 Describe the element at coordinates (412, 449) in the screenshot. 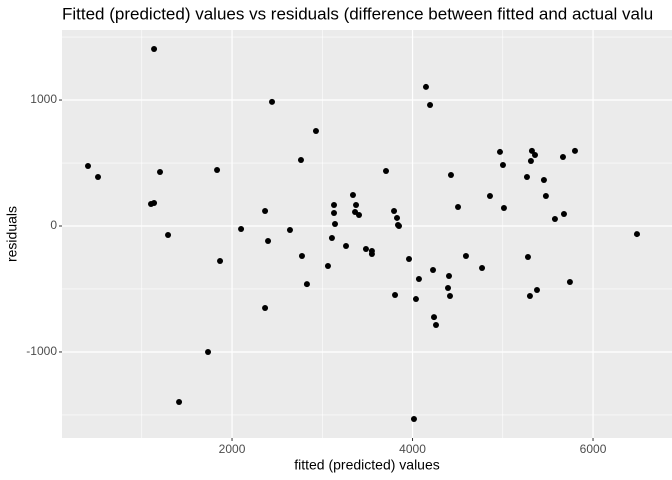

I see `x-tick-label: 4000` at that location.